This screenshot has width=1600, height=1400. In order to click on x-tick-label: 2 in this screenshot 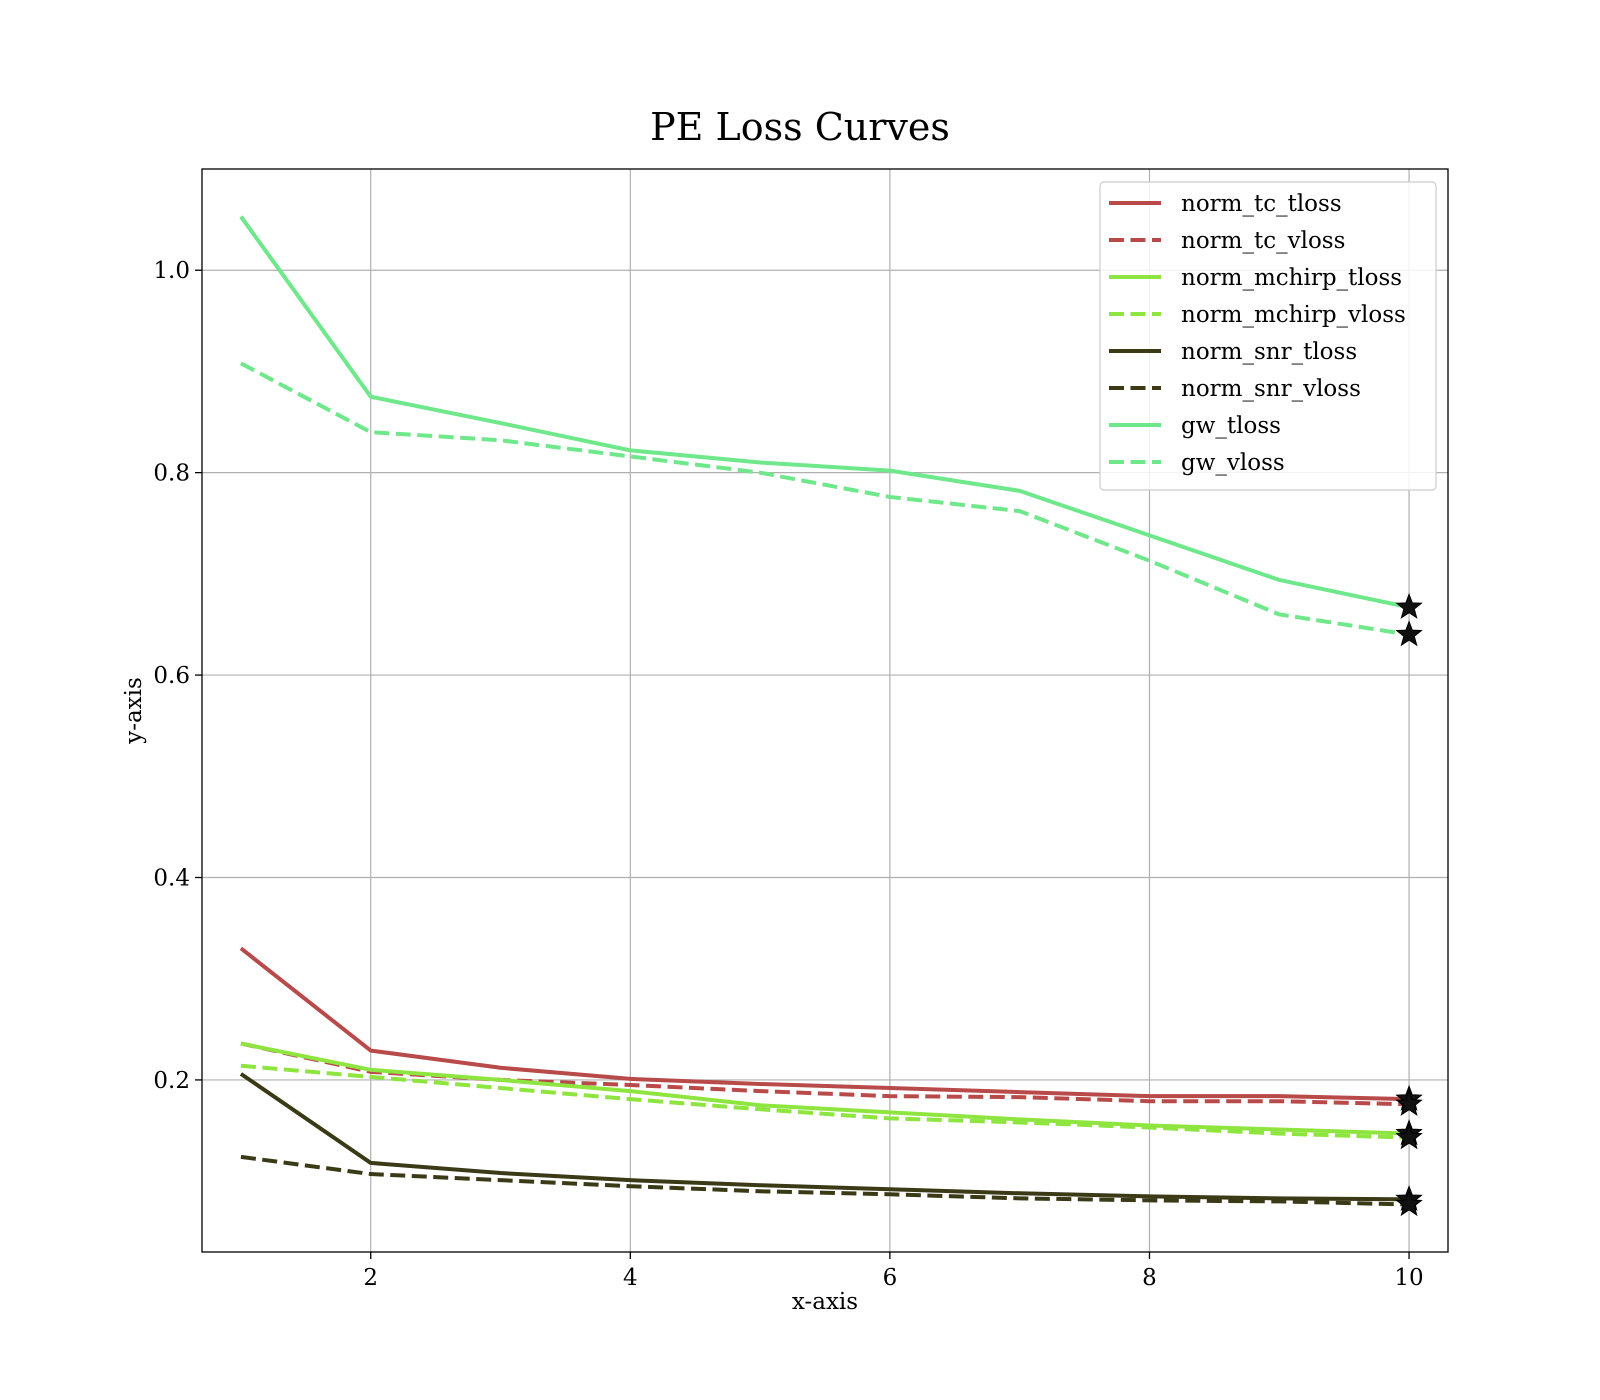, I will do `click(370, 1278)`.